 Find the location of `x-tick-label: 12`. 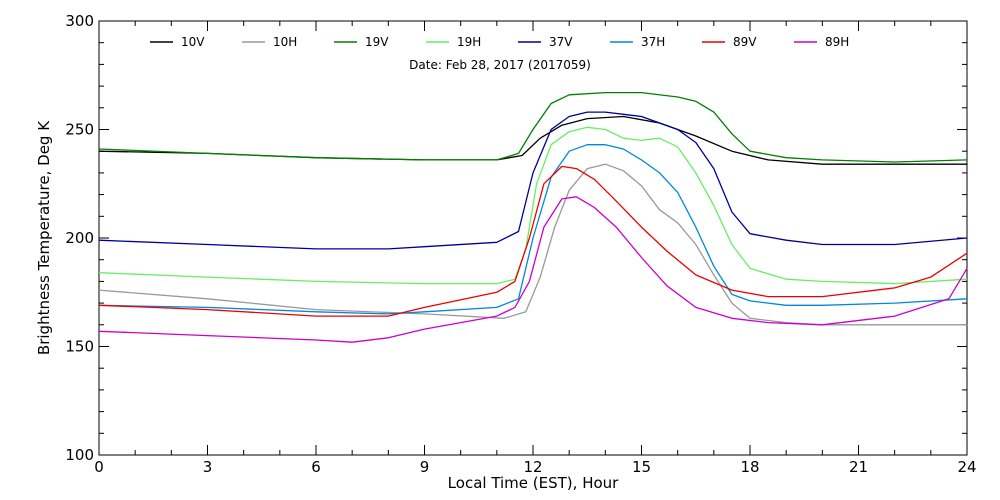

x-tick-label: 12 is located at coordinates (532, 467).